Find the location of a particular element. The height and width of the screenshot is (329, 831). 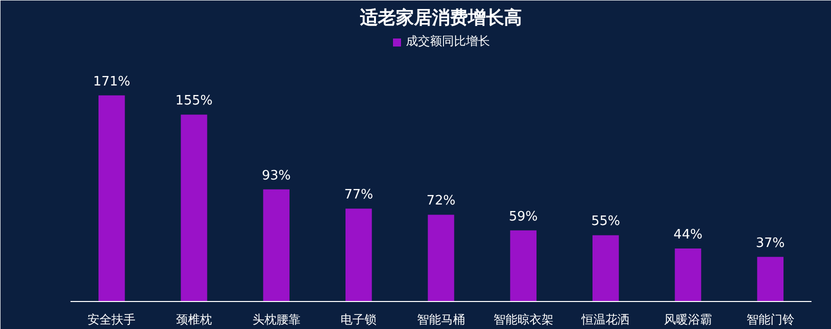

data-label: 171% is located at coordinates (111, 82).